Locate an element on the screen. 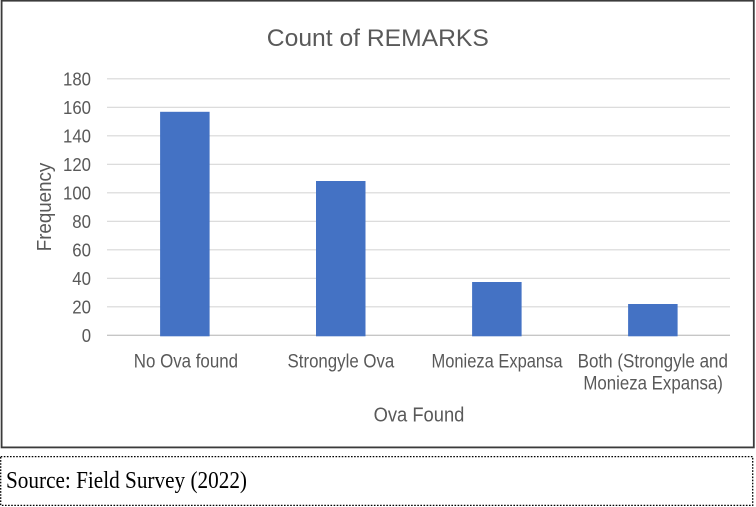  svg-text: Monieza Expansa) is located at coordinates (653, 384).